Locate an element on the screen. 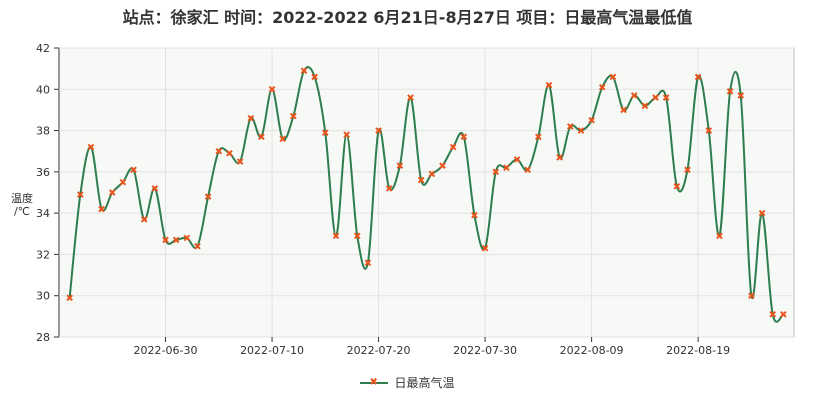  x-tick-label: 2022-07-30 is located at coordinates (485, 350).